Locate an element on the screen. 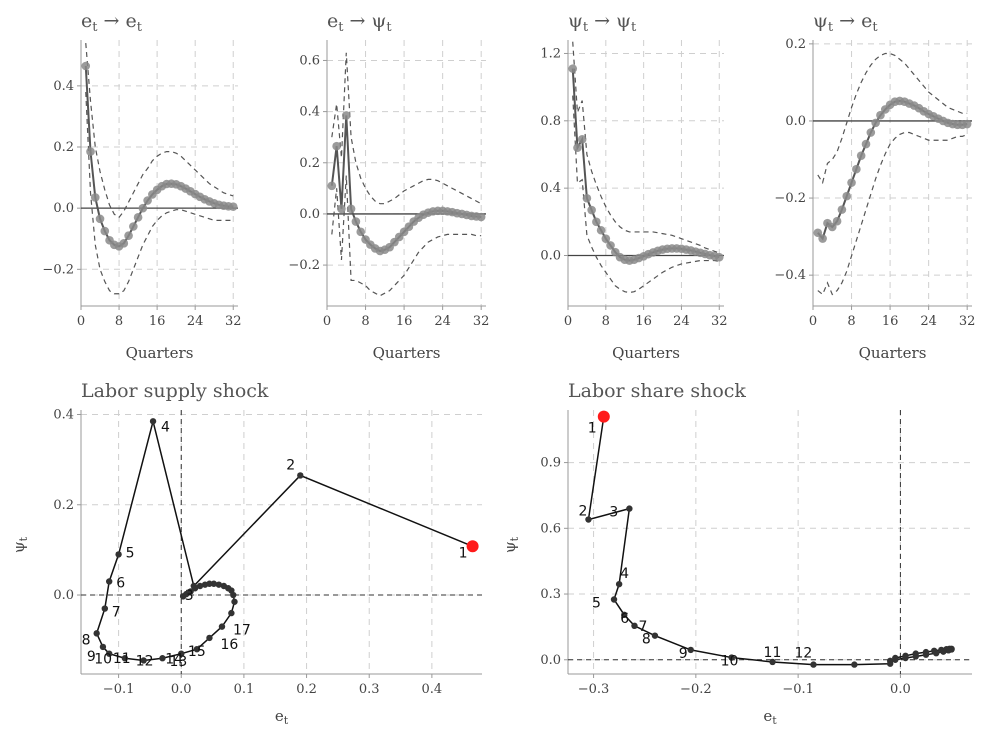  point-label: 10 is located at coordinates (730, 662).